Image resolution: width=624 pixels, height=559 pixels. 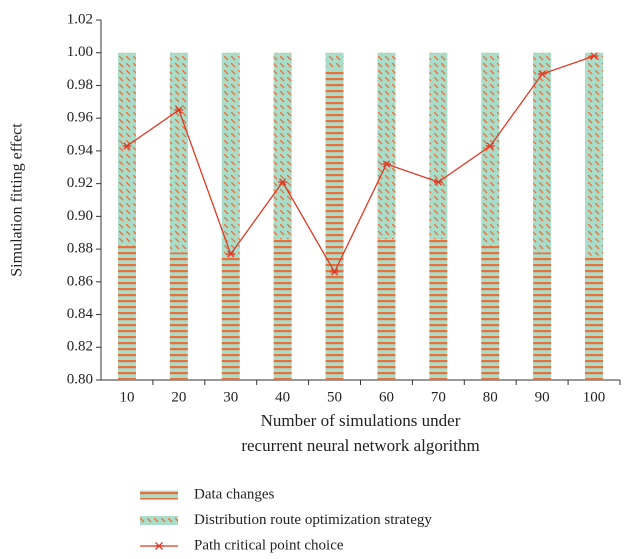 I want to click on x-tick-label: 90, so click(x=542, y=397).